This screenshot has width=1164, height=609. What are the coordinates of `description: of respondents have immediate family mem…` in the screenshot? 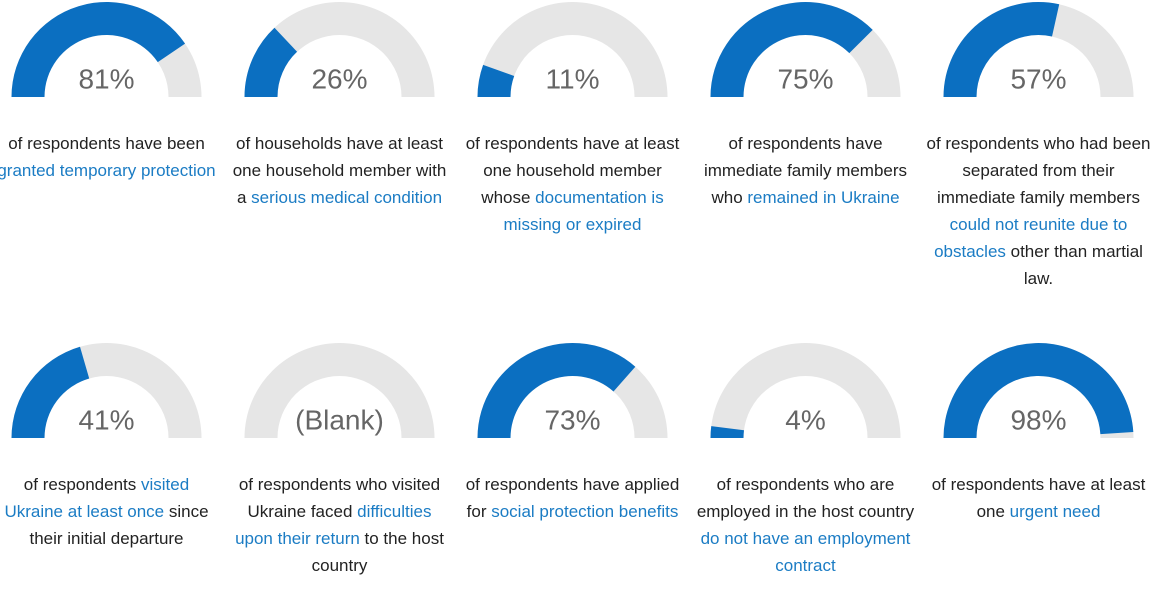 It's located at (806, 170).